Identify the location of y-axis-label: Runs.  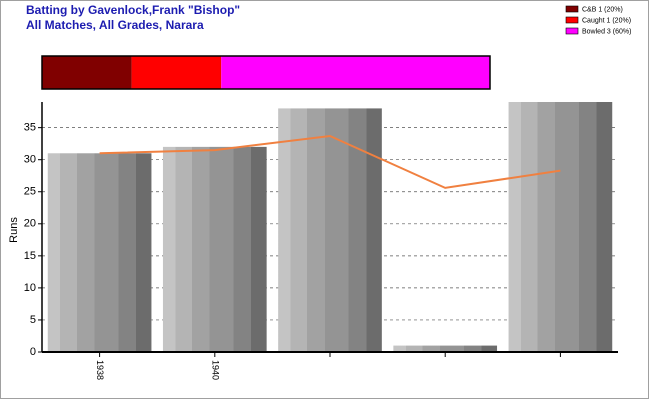
(14, 230).